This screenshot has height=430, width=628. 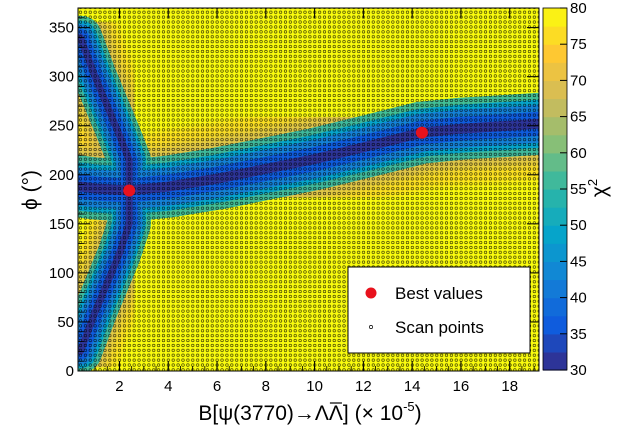 What do you see at coordinates (578, 298) in the screenshot?
I see `colorbar-tick-label: 40` at bounding box center [578, 298].